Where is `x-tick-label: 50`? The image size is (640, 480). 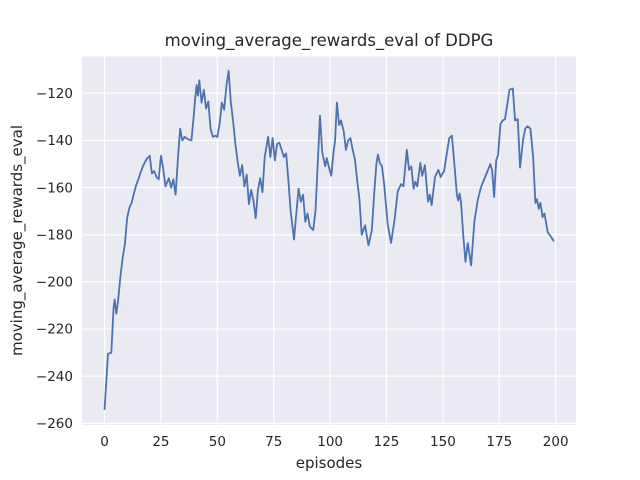
x-tick-label: 50 is located at coordinates (217, 442).